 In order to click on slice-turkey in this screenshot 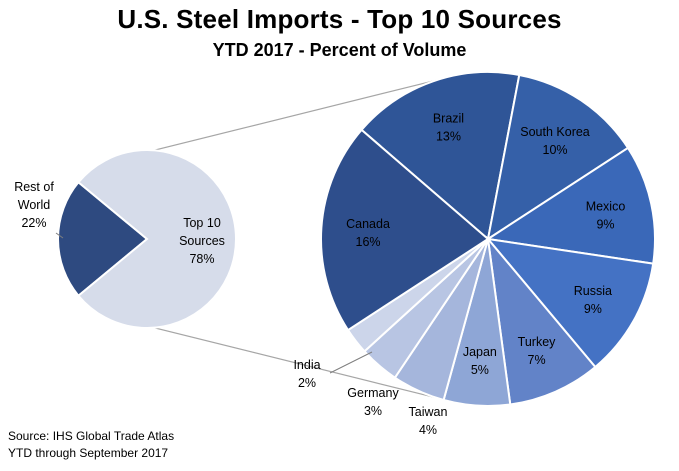, I will do `click(541, 320)`.